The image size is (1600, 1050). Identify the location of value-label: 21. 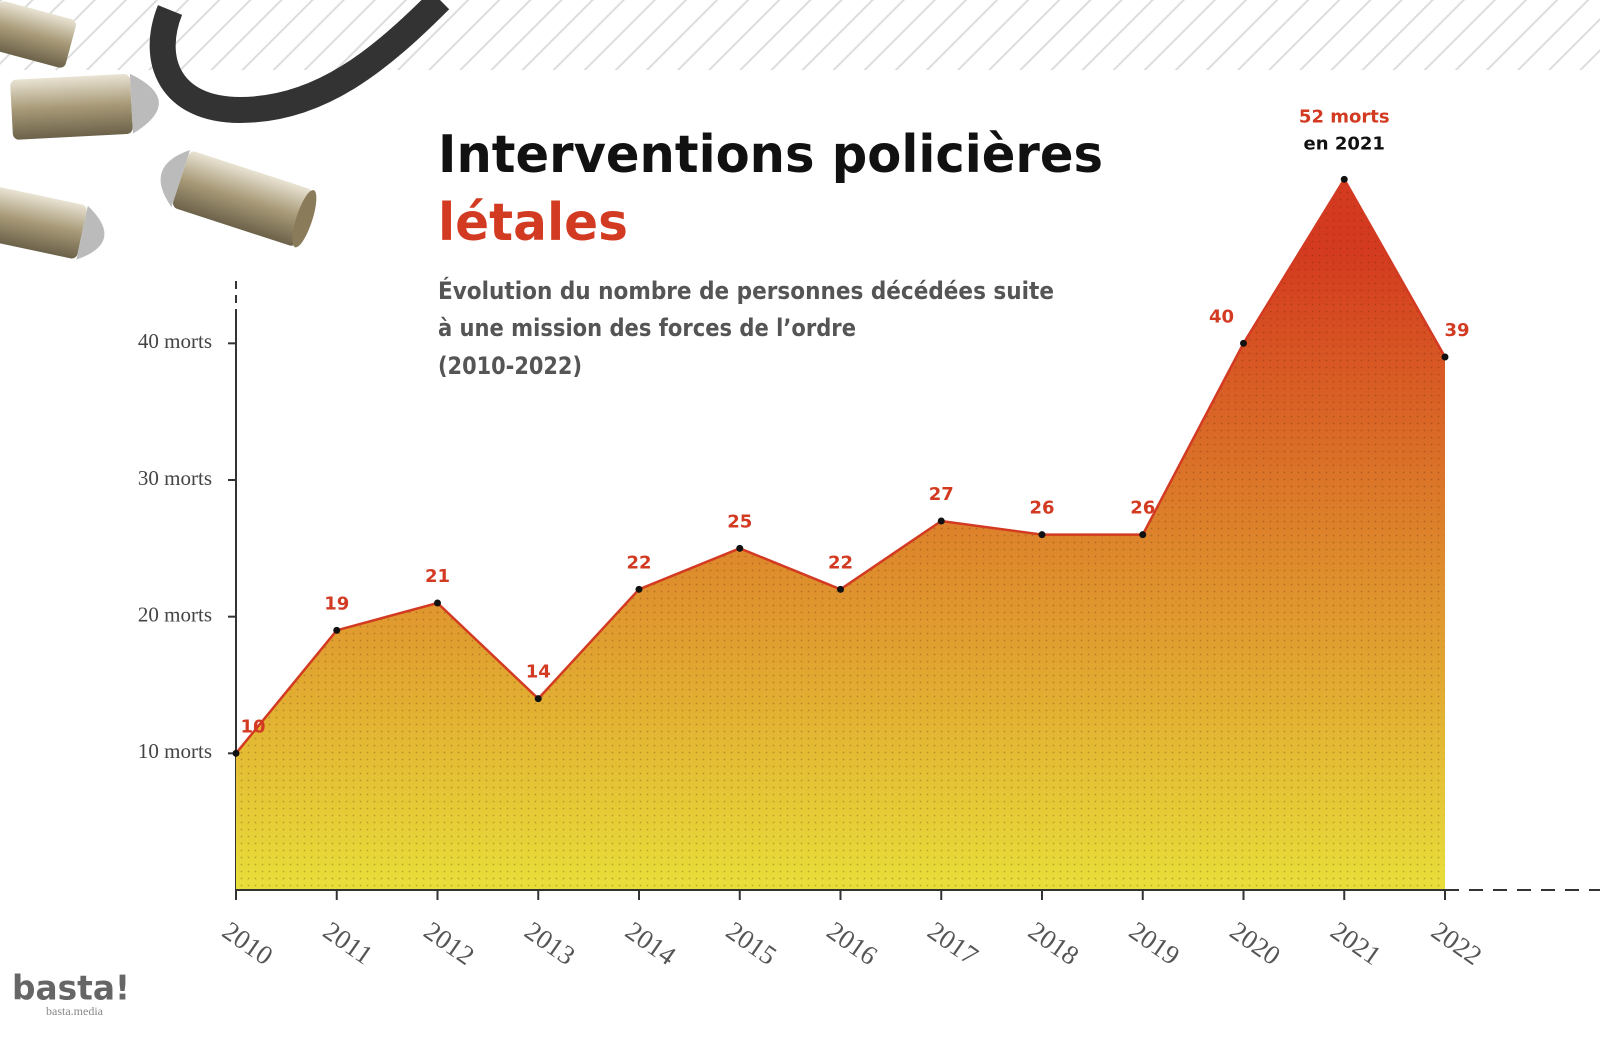
(437, 576).